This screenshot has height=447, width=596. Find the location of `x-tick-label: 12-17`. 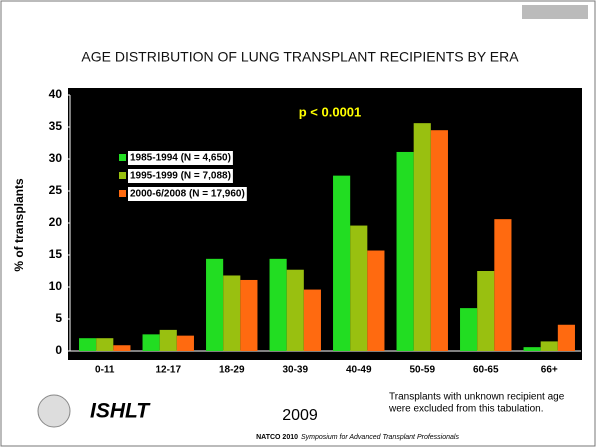

x-tick-label: 12-17 is located at coordinates (168, 370).